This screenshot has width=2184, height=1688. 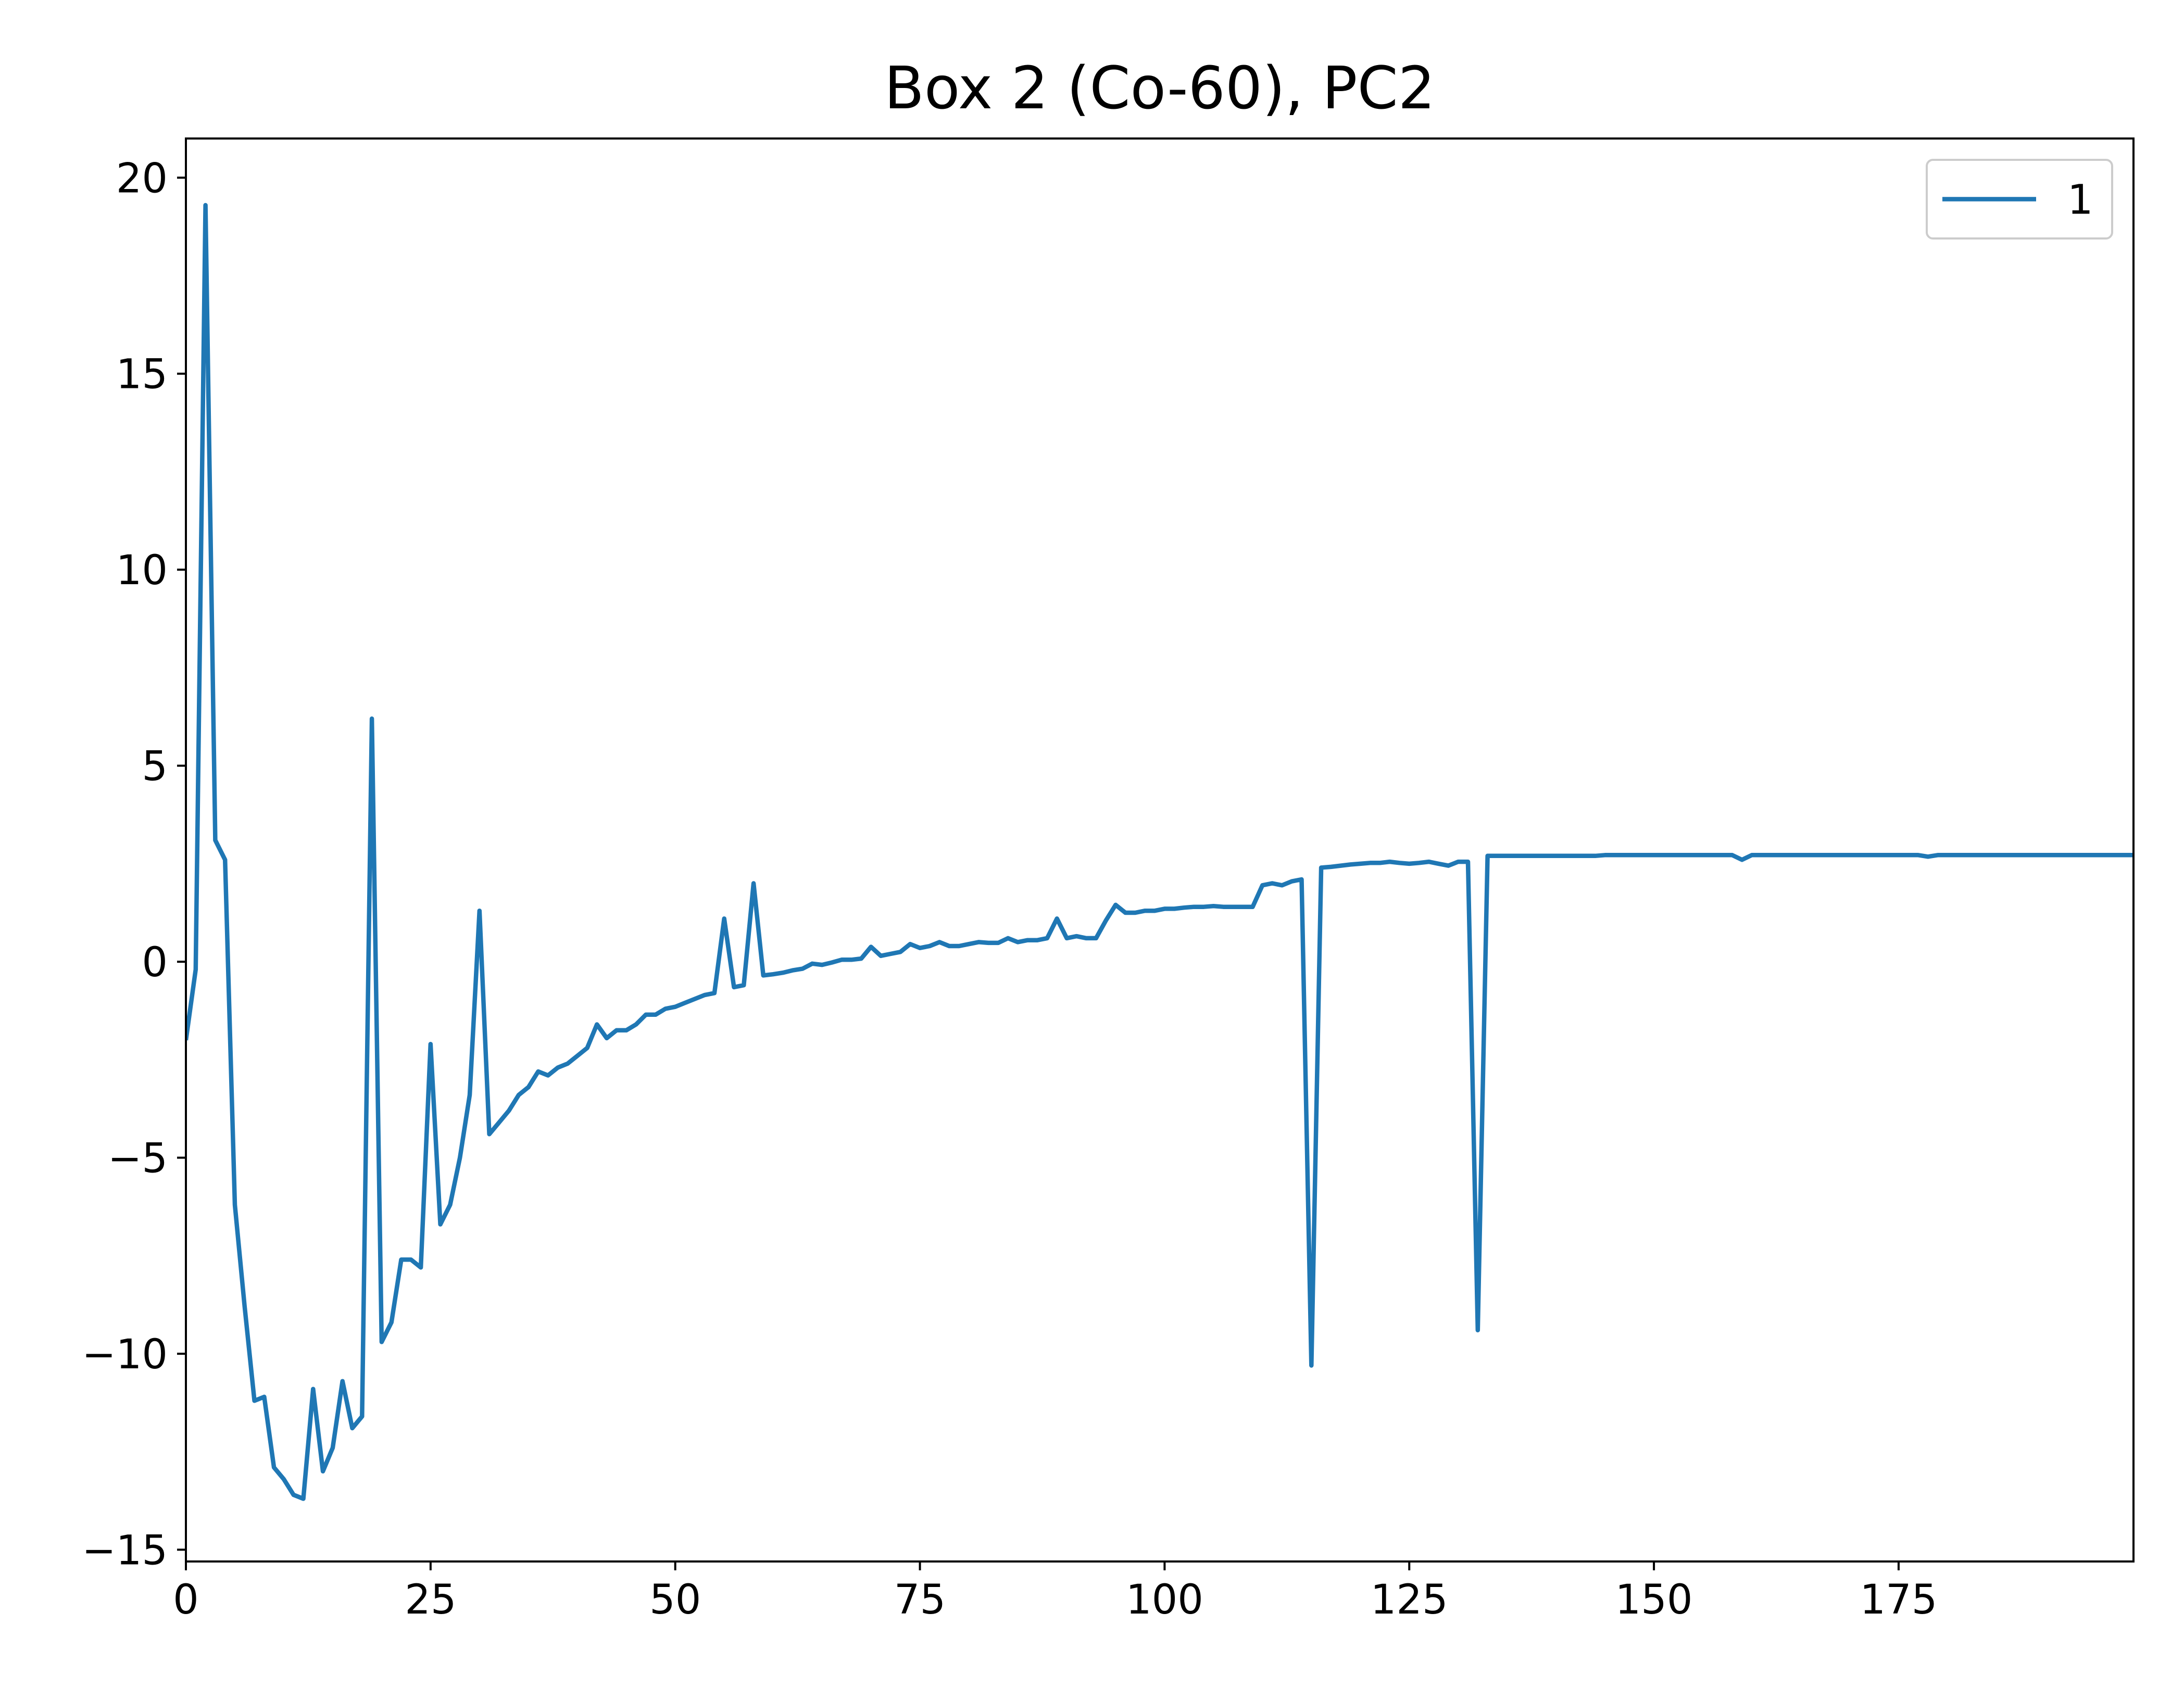 What do you see at coordinates (125, 1551) in the screenshot?
I see `y-tick-label: −15` at bounding box center [125, 1551].